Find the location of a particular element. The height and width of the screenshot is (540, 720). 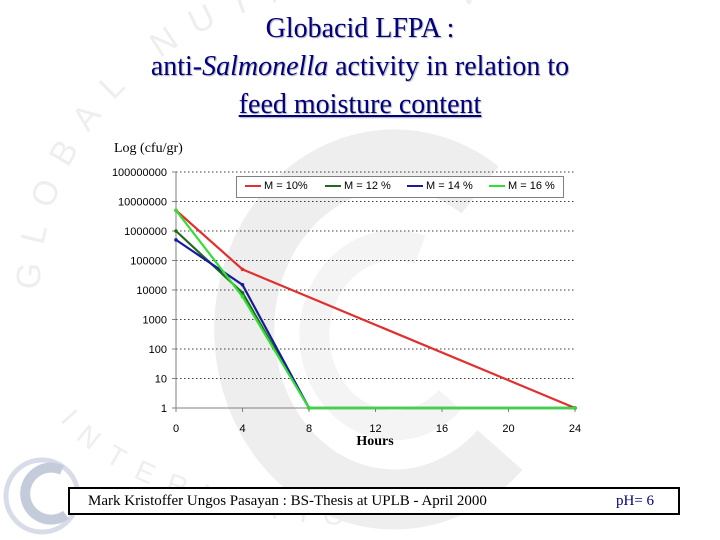

y-tick-label: 10000 is located at coordinates (151, 291).